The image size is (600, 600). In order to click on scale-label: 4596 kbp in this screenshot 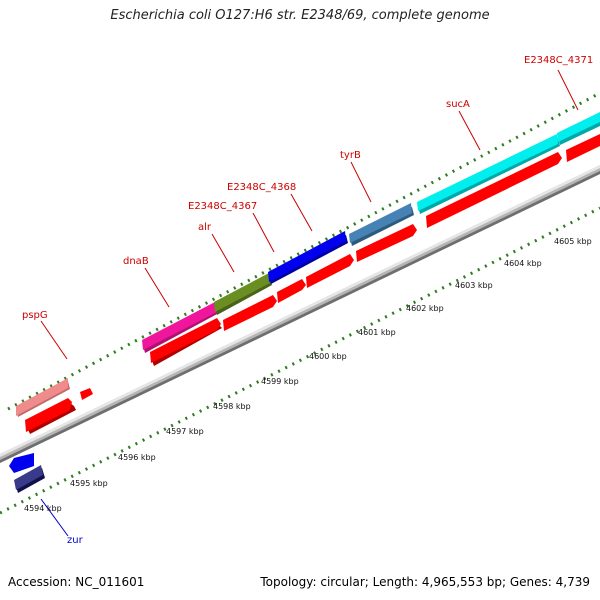, I will do `click(137, 457)`.